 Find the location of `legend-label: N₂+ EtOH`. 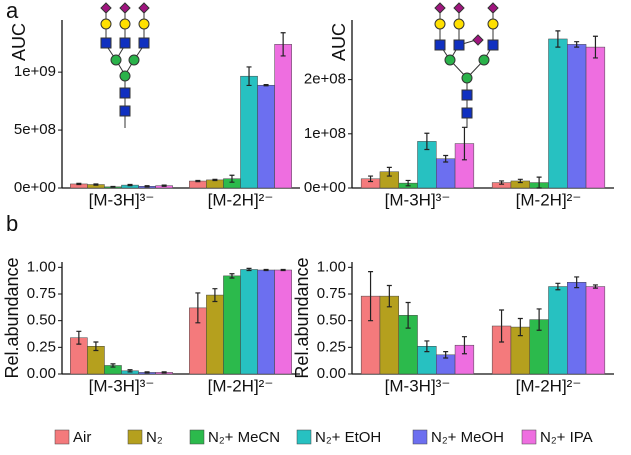

legend-label: N₂+ EtOH is located at coordinates (348, 437).